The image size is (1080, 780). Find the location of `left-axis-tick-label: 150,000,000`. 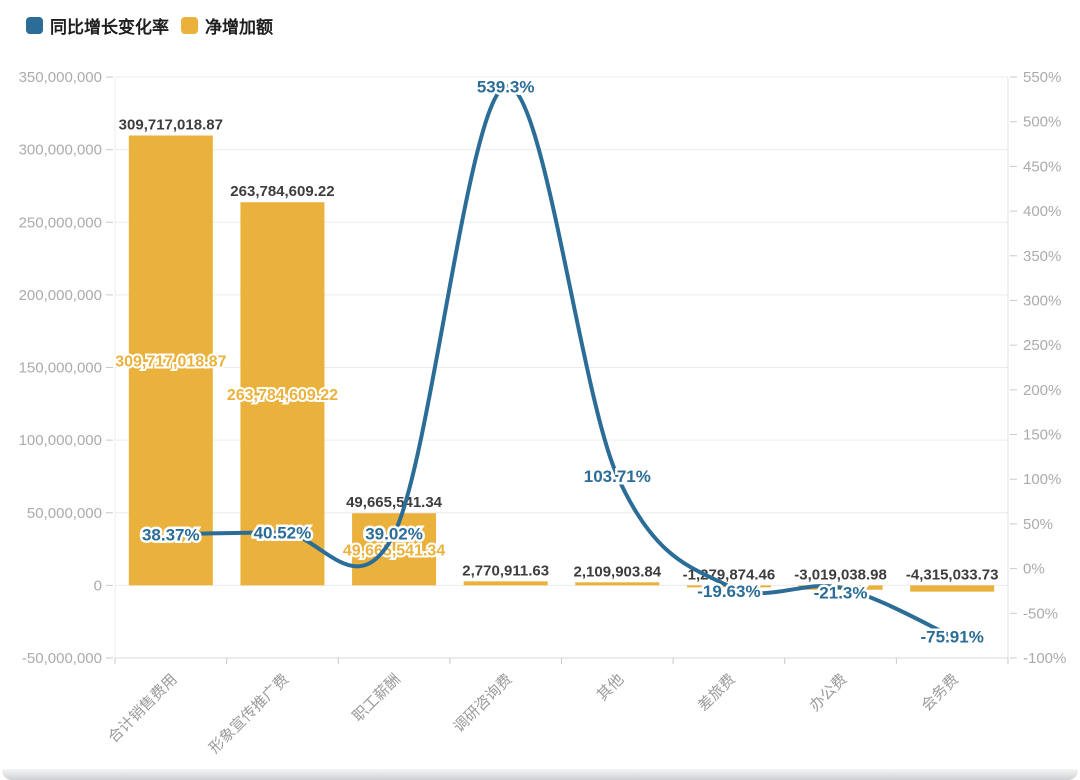

left-axis-tick-label: 150,000,000 is located at coordinates (60, 368).